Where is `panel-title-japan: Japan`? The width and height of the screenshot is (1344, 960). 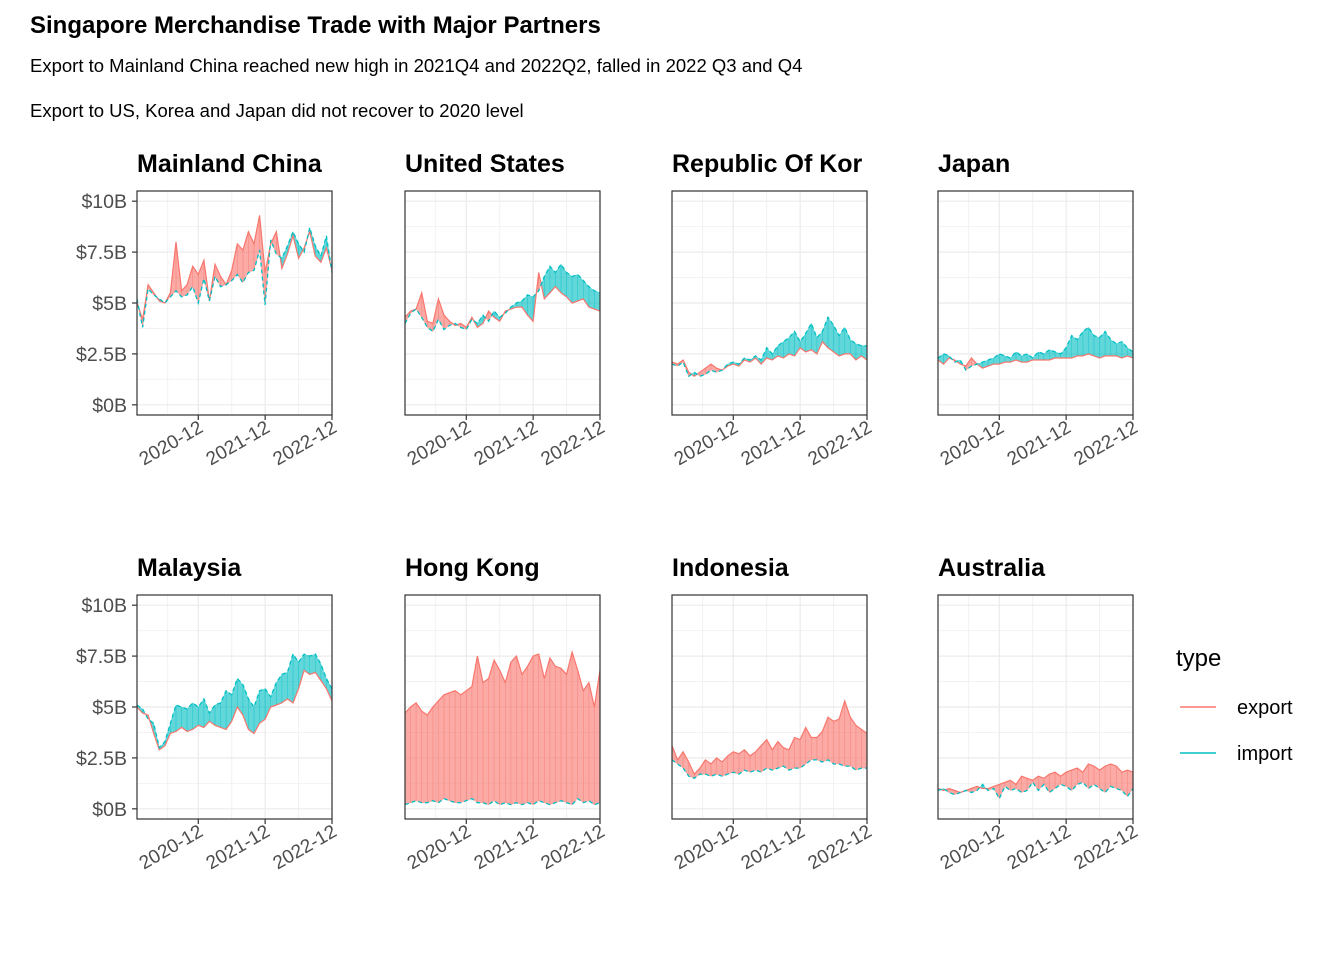 panel-title-japan: Japan is located at coordinates (974, 164).